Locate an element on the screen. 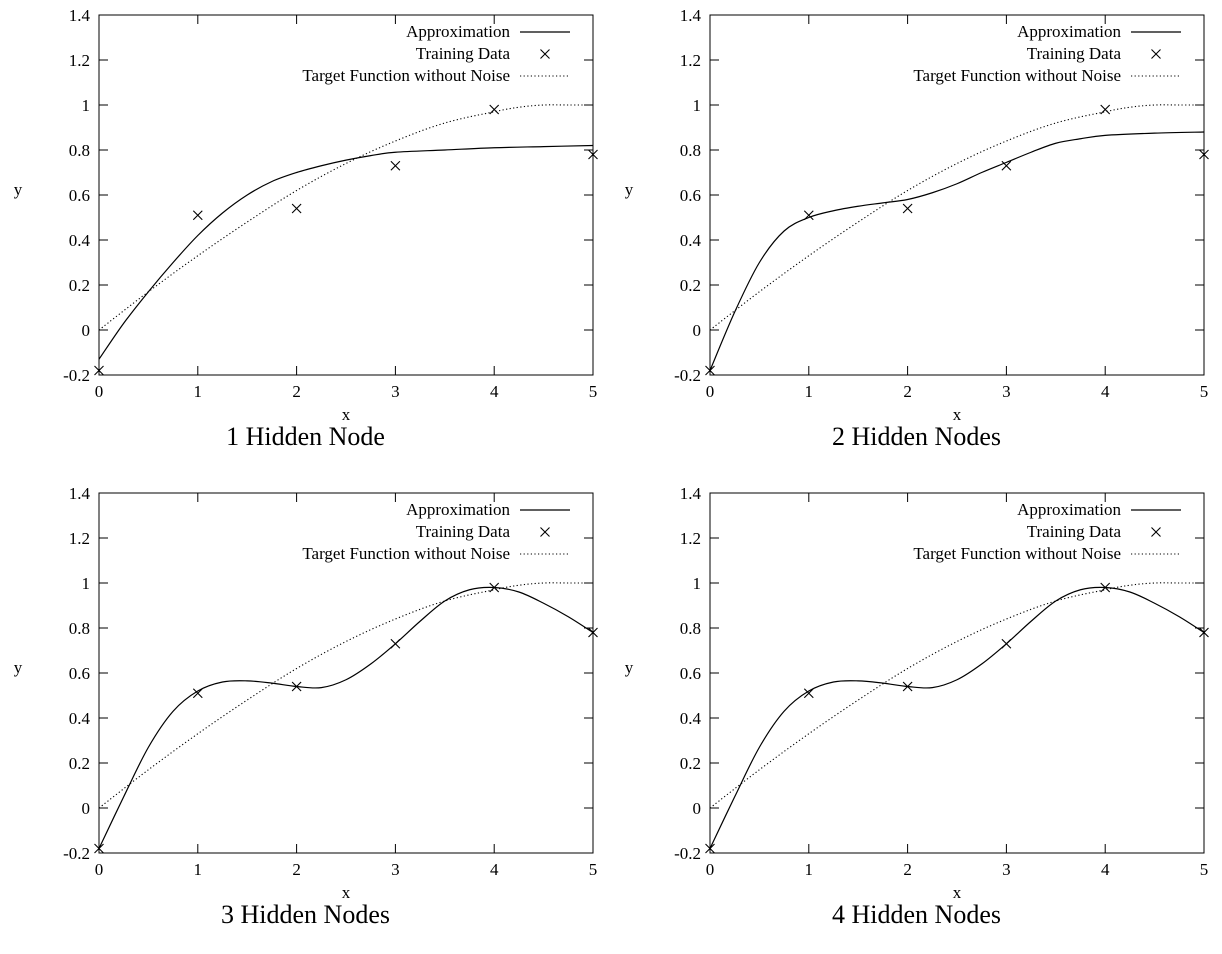  chart-caption: 3 Hidden Nodes is located at coordinates (305, 914).